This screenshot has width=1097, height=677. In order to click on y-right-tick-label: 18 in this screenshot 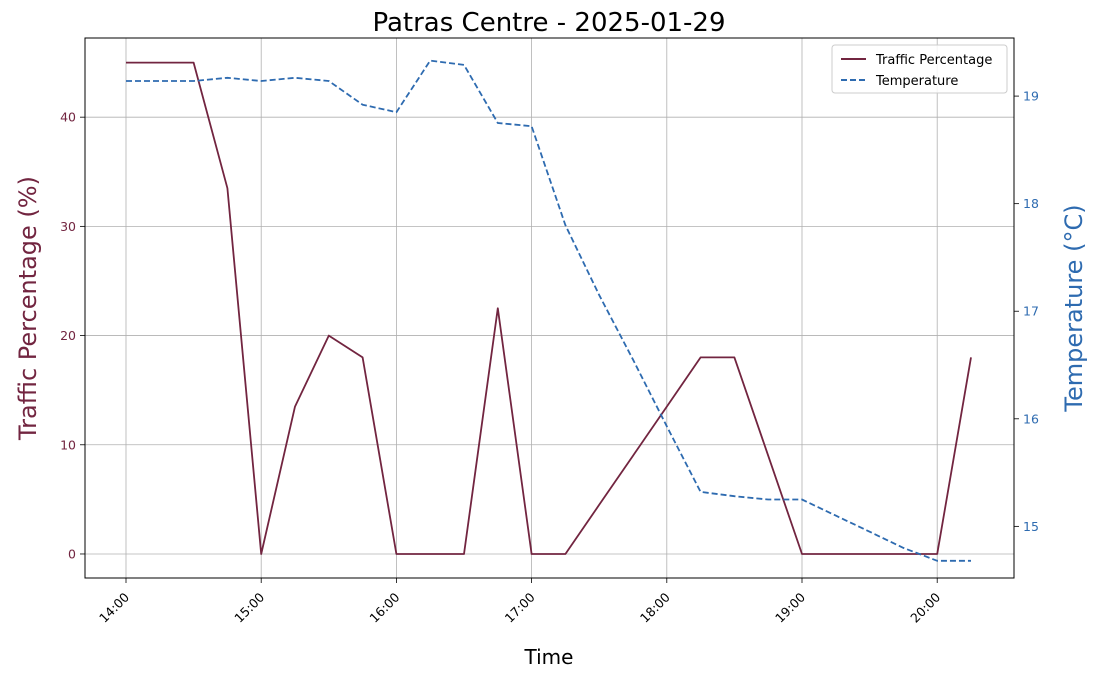, I will do `click(1031, 203)`.